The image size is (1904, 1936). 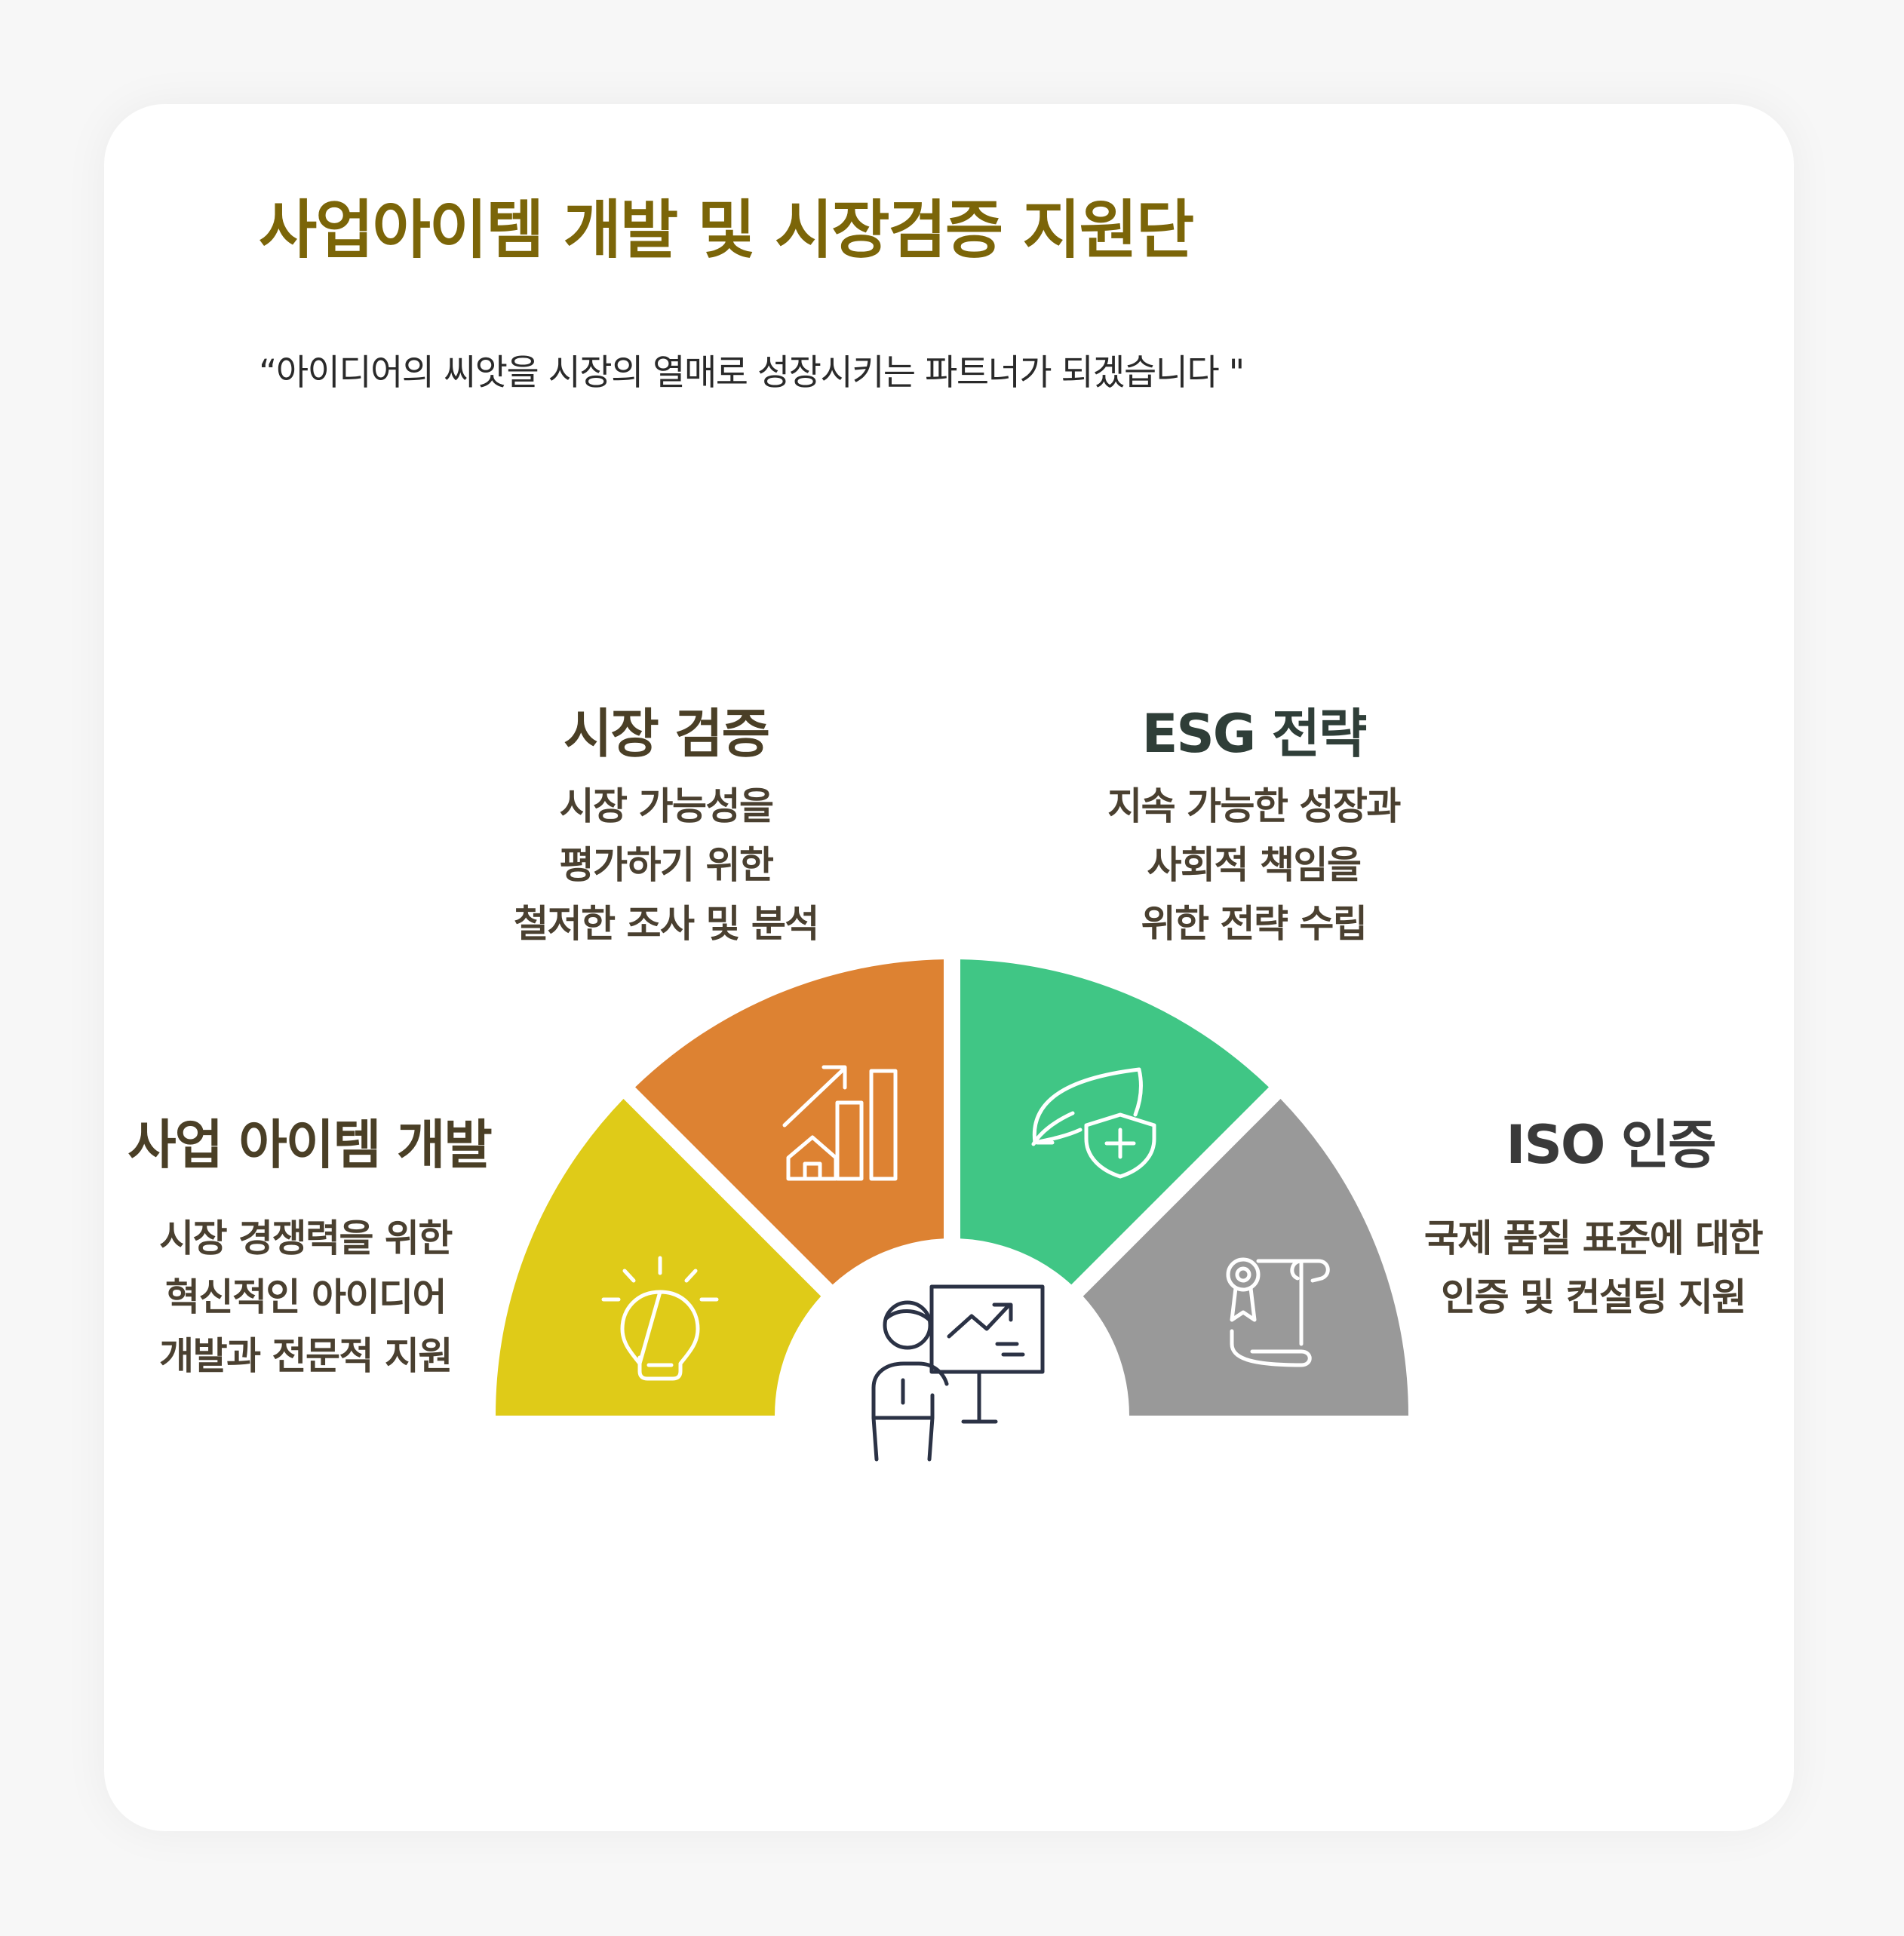 I want to click on segment-desc-line: 시장 가능성을, so click(x=666, y=806).